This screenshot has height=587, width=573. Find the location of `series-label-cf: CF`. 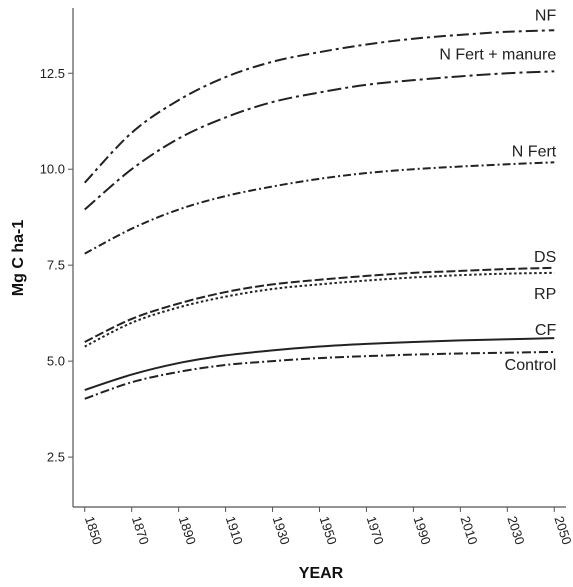

series-label-cf: CF is located at coordinates (546, 330).